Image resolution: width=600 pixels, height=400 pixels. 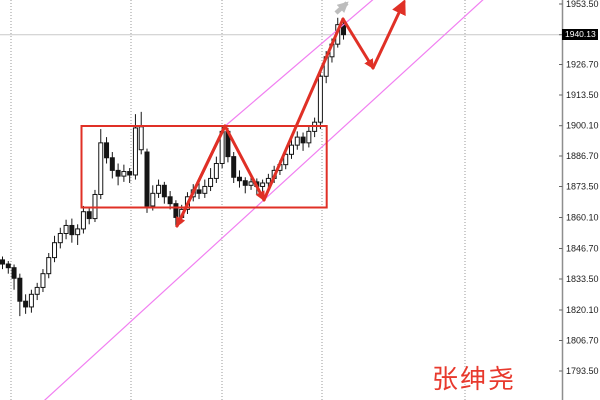 What do you see at coordinates (582, 95) in the screenshot?
I see `axis-price-label: 1913.50` at bounding box center [582, 95].